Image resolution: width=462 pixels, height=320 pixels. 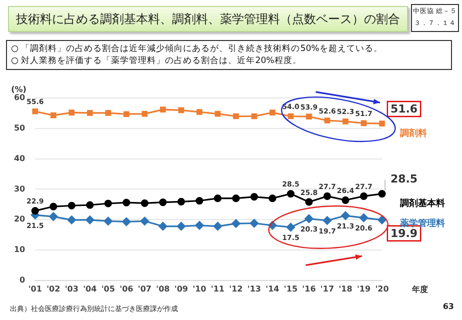 What do you see at coordinates (127, 289) in the screenshot?
I see `x-tick-label: '06` at bounding box center [127, 289].